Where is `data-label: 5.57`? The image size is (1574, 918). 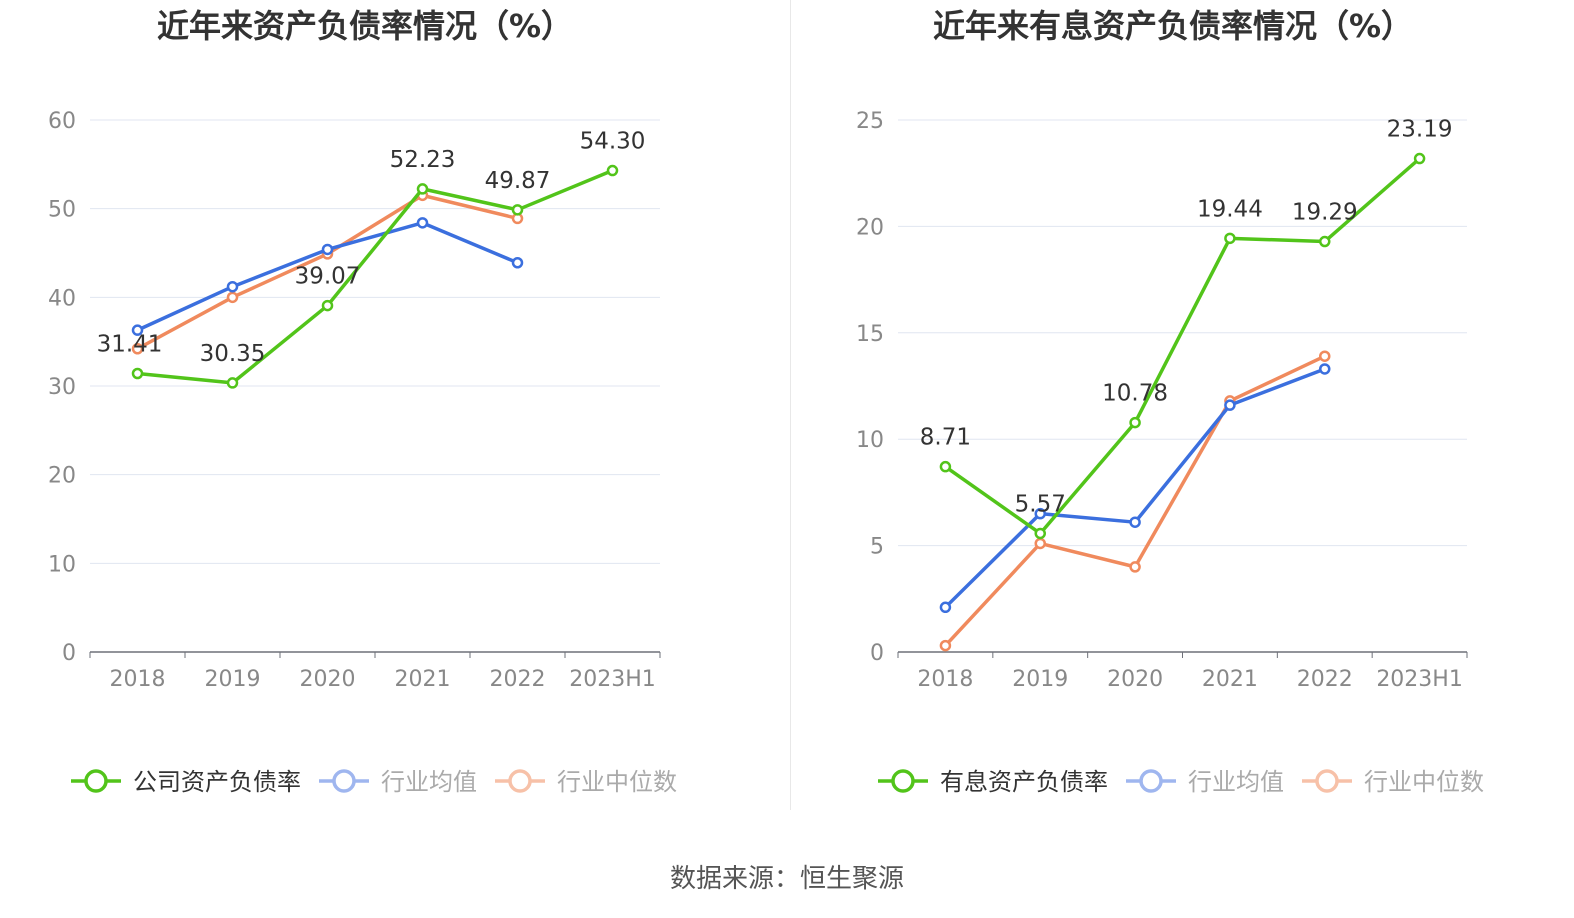
data-label: 5.57 is located at coordinates (1040, 504).